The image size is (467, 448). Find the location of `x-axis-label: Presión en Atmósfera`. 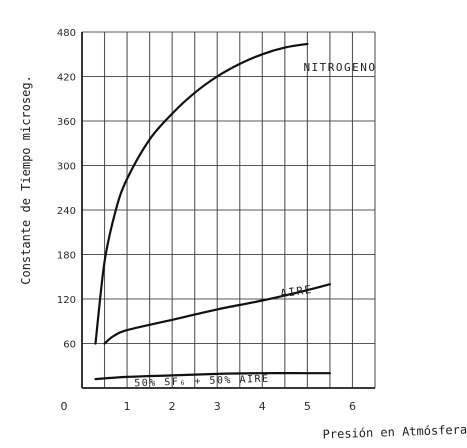

x-axis-label: Presión en Atmósfera is located at coordinates (394, 431).